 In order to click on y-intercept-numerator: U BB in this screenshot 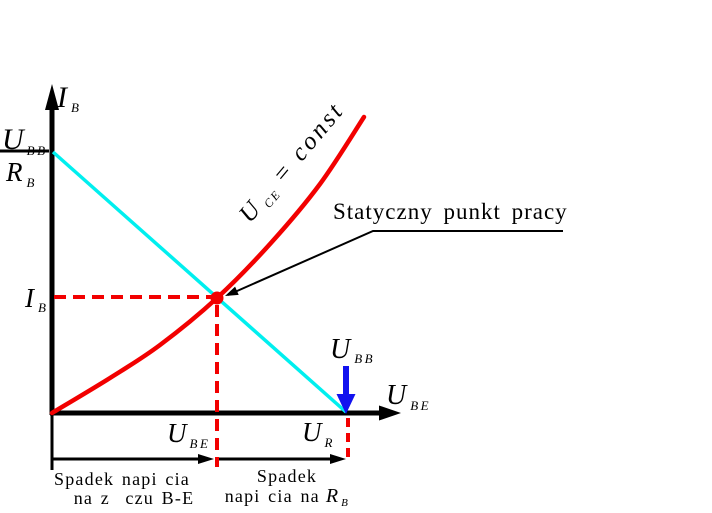, I will do `click(25, 140)`.